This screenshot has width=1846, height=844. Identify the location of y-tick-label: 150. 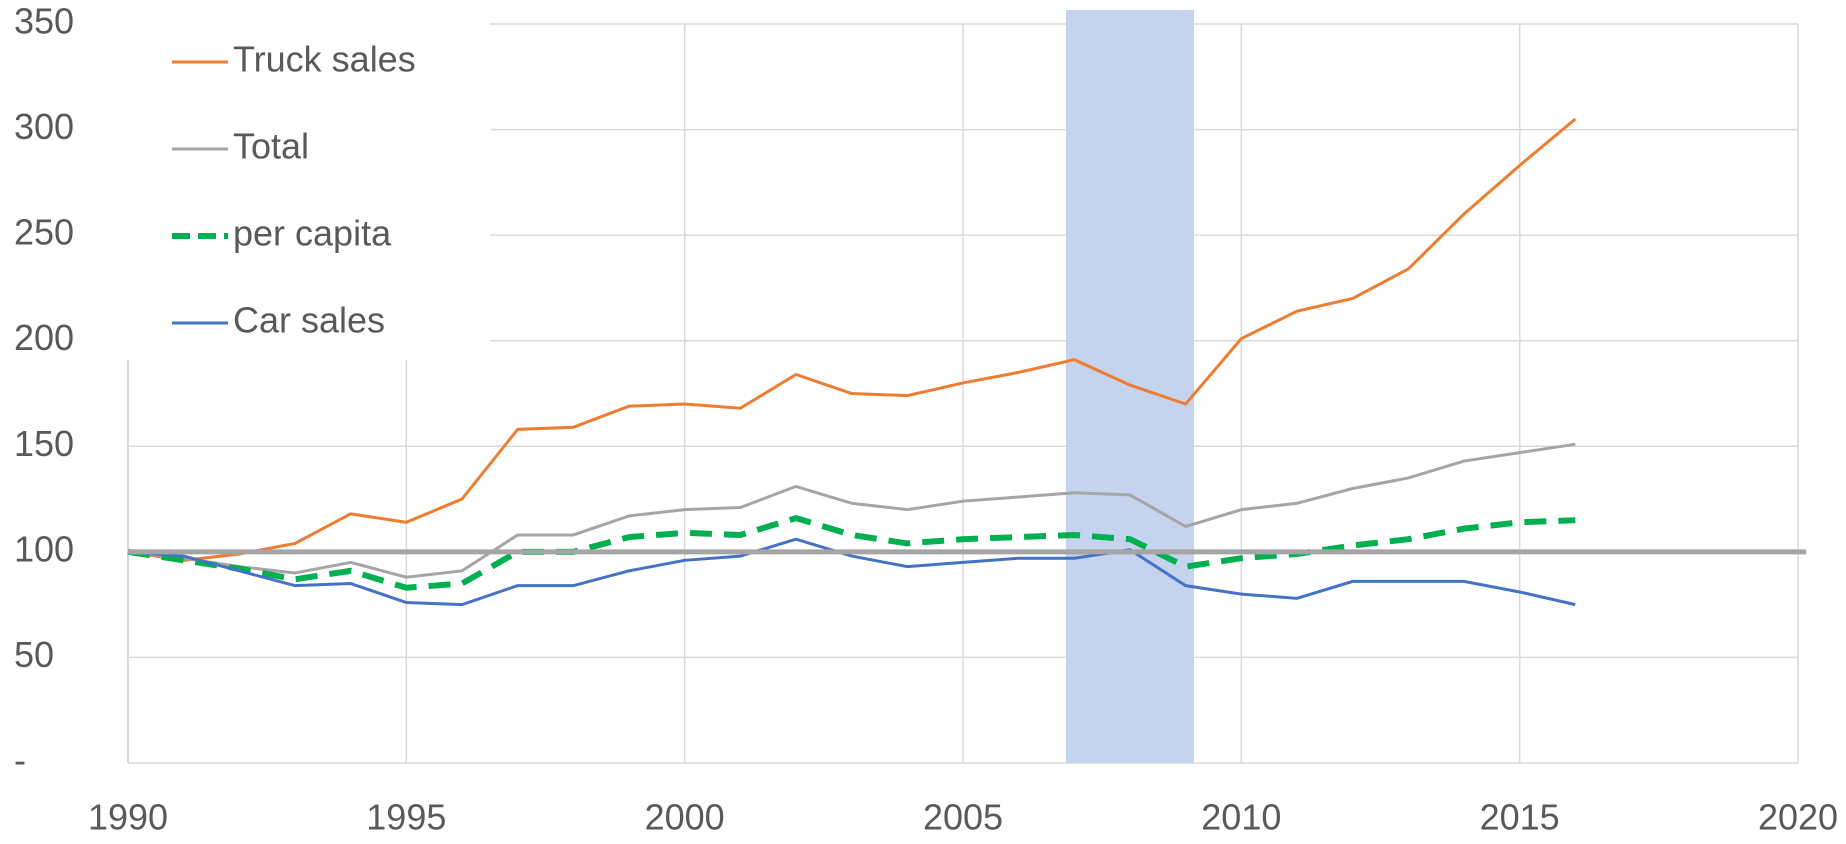
(44, 443).